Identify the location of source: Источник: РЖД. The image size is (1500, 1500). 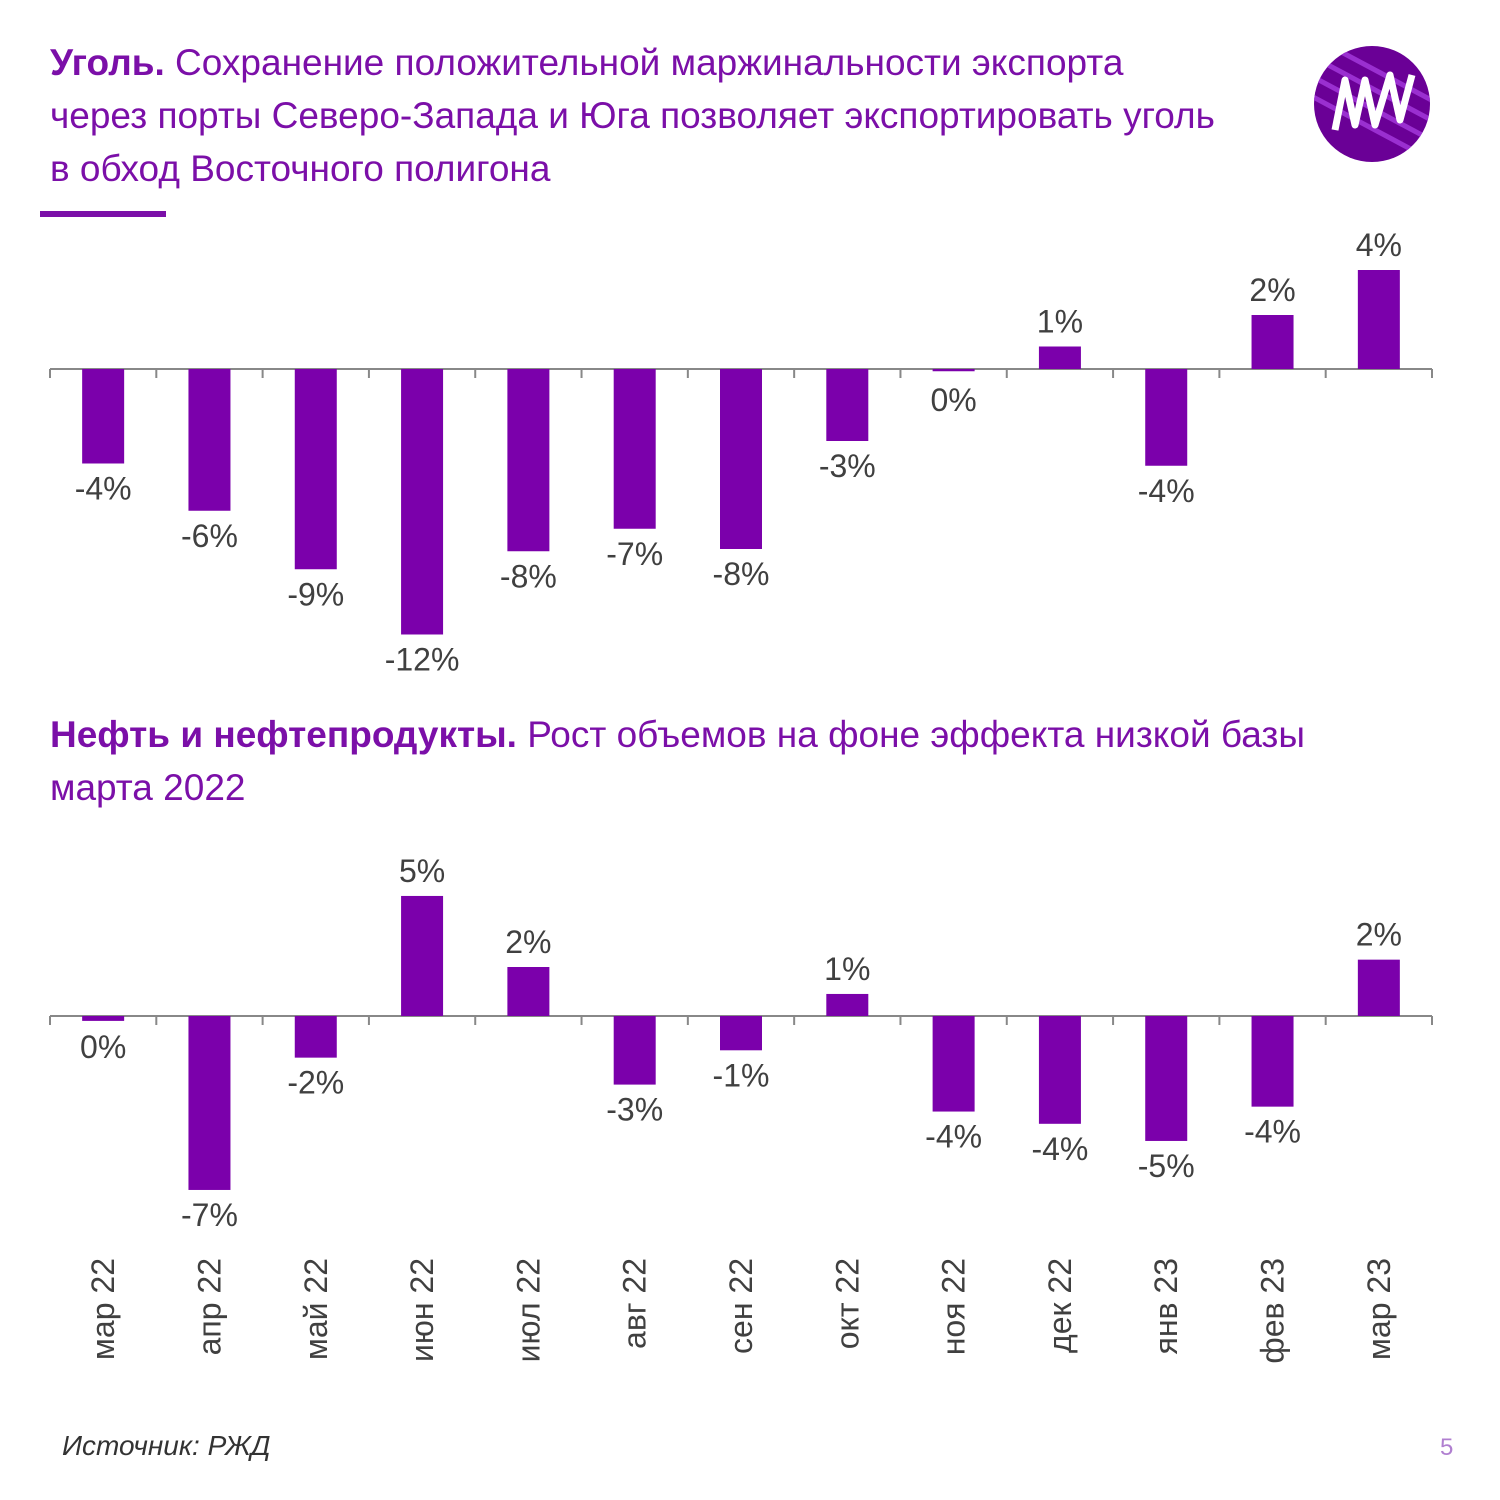
(166, 1445).